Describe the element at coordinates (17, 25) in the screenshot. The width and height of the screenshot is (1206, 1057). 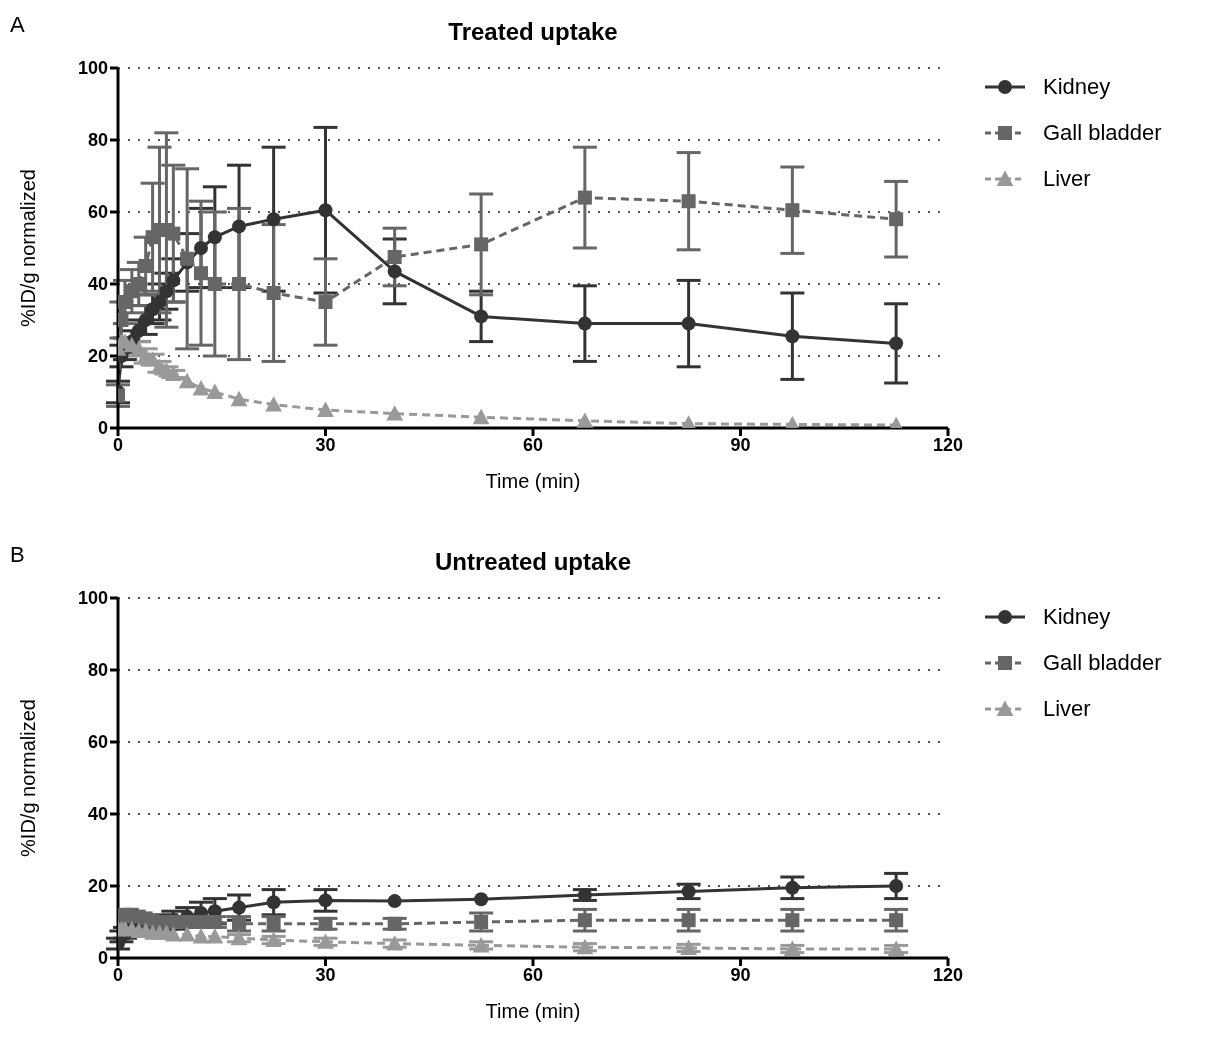
I see `text: A` at that location.